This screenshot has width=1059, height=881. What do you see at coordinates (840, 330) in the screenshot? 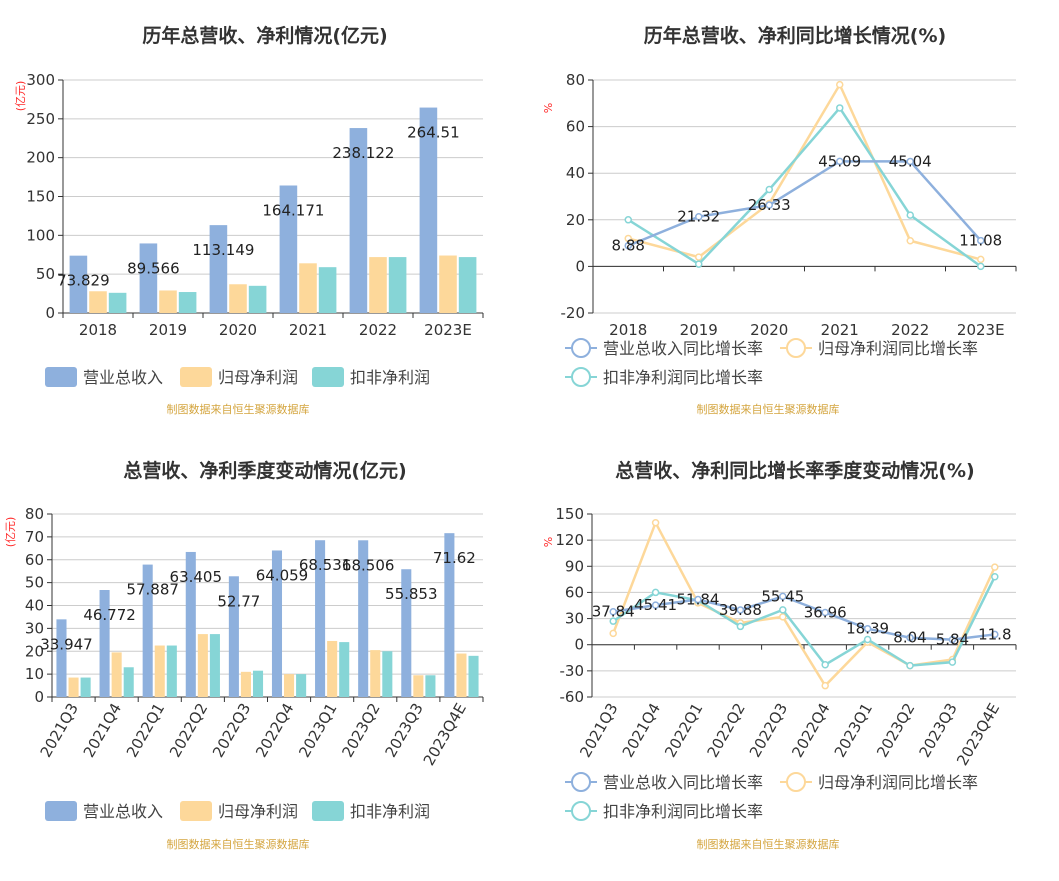
I see `x-tick-label: 2021` at bounding box center [840, 330].